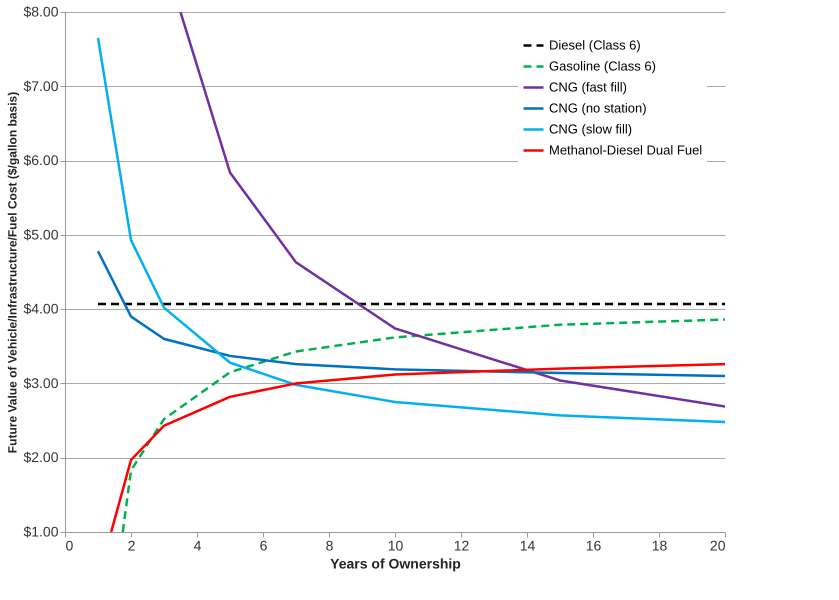 This screenshot has height=600, width=839. I want to click on x-tick-label: 12, so click(462, 546).